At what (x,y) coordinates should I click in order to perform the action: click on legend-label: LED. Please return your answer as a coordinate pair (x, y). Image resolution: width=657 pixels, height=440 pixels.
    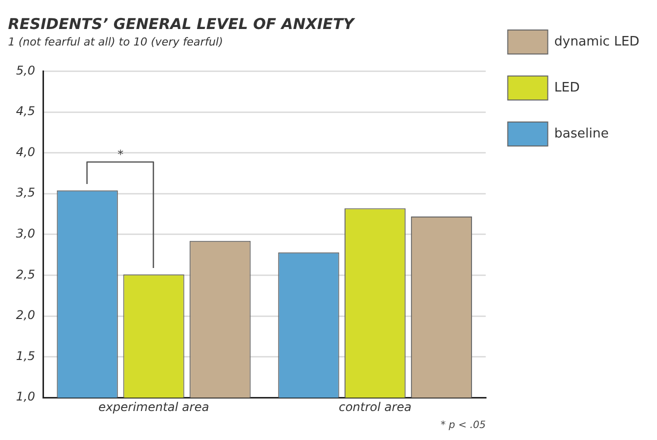
    Looking at the image, I should click on (567, 88).